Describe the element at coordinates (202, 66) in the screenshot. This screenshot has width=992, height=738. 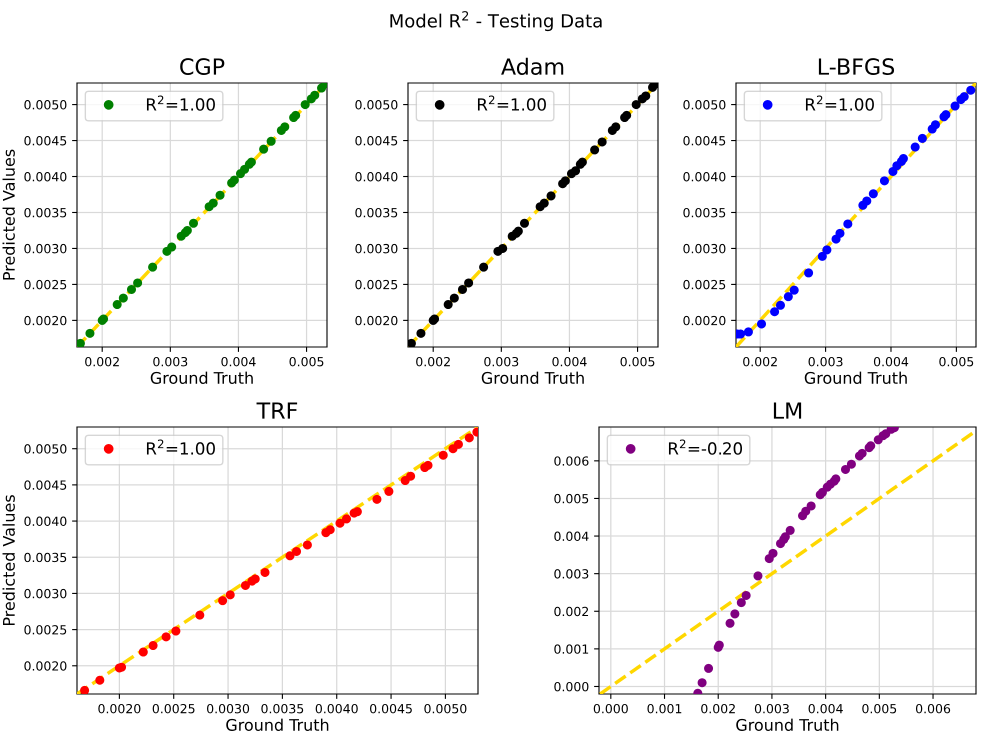
I see `chart-title: CGP` at that location.